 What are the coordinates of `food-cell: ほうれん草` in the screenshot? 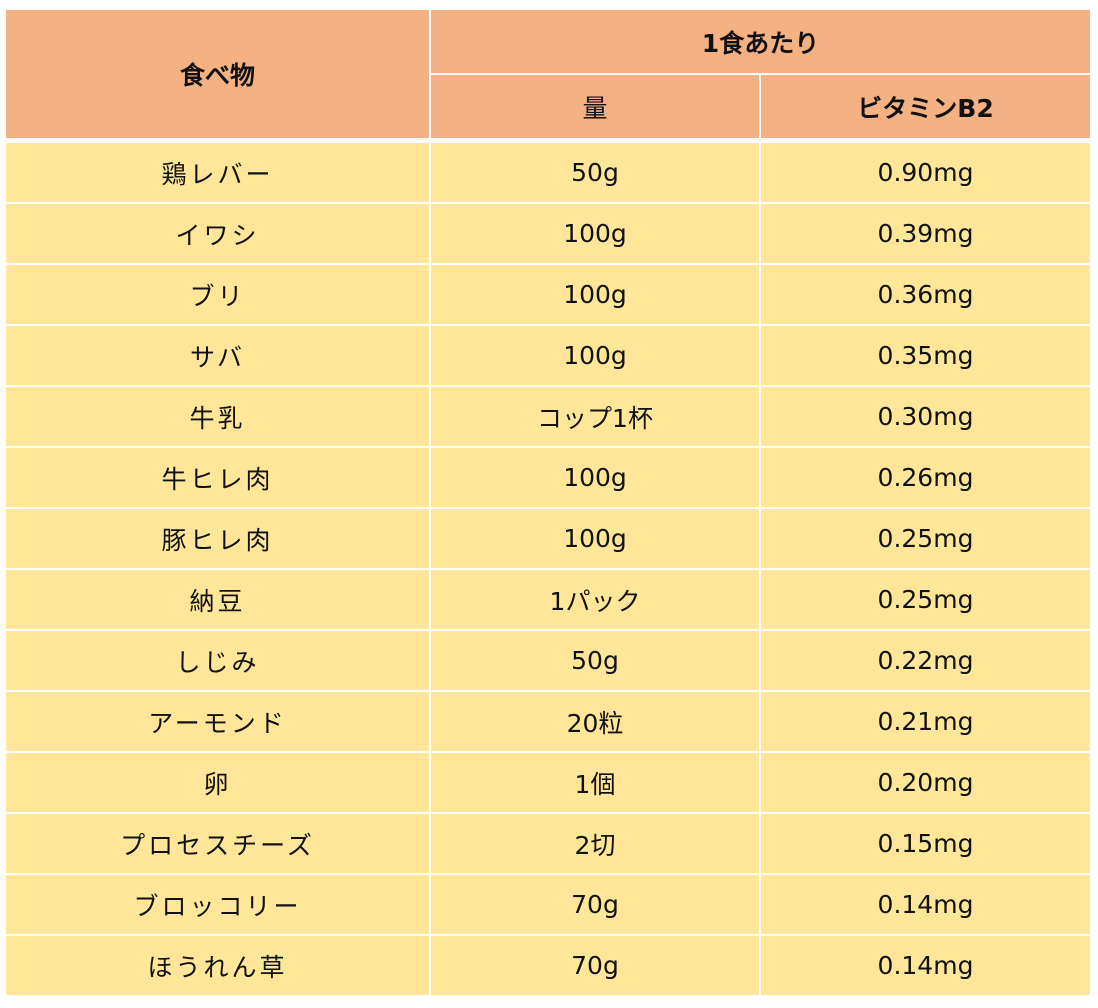 It's located at (218, 966).